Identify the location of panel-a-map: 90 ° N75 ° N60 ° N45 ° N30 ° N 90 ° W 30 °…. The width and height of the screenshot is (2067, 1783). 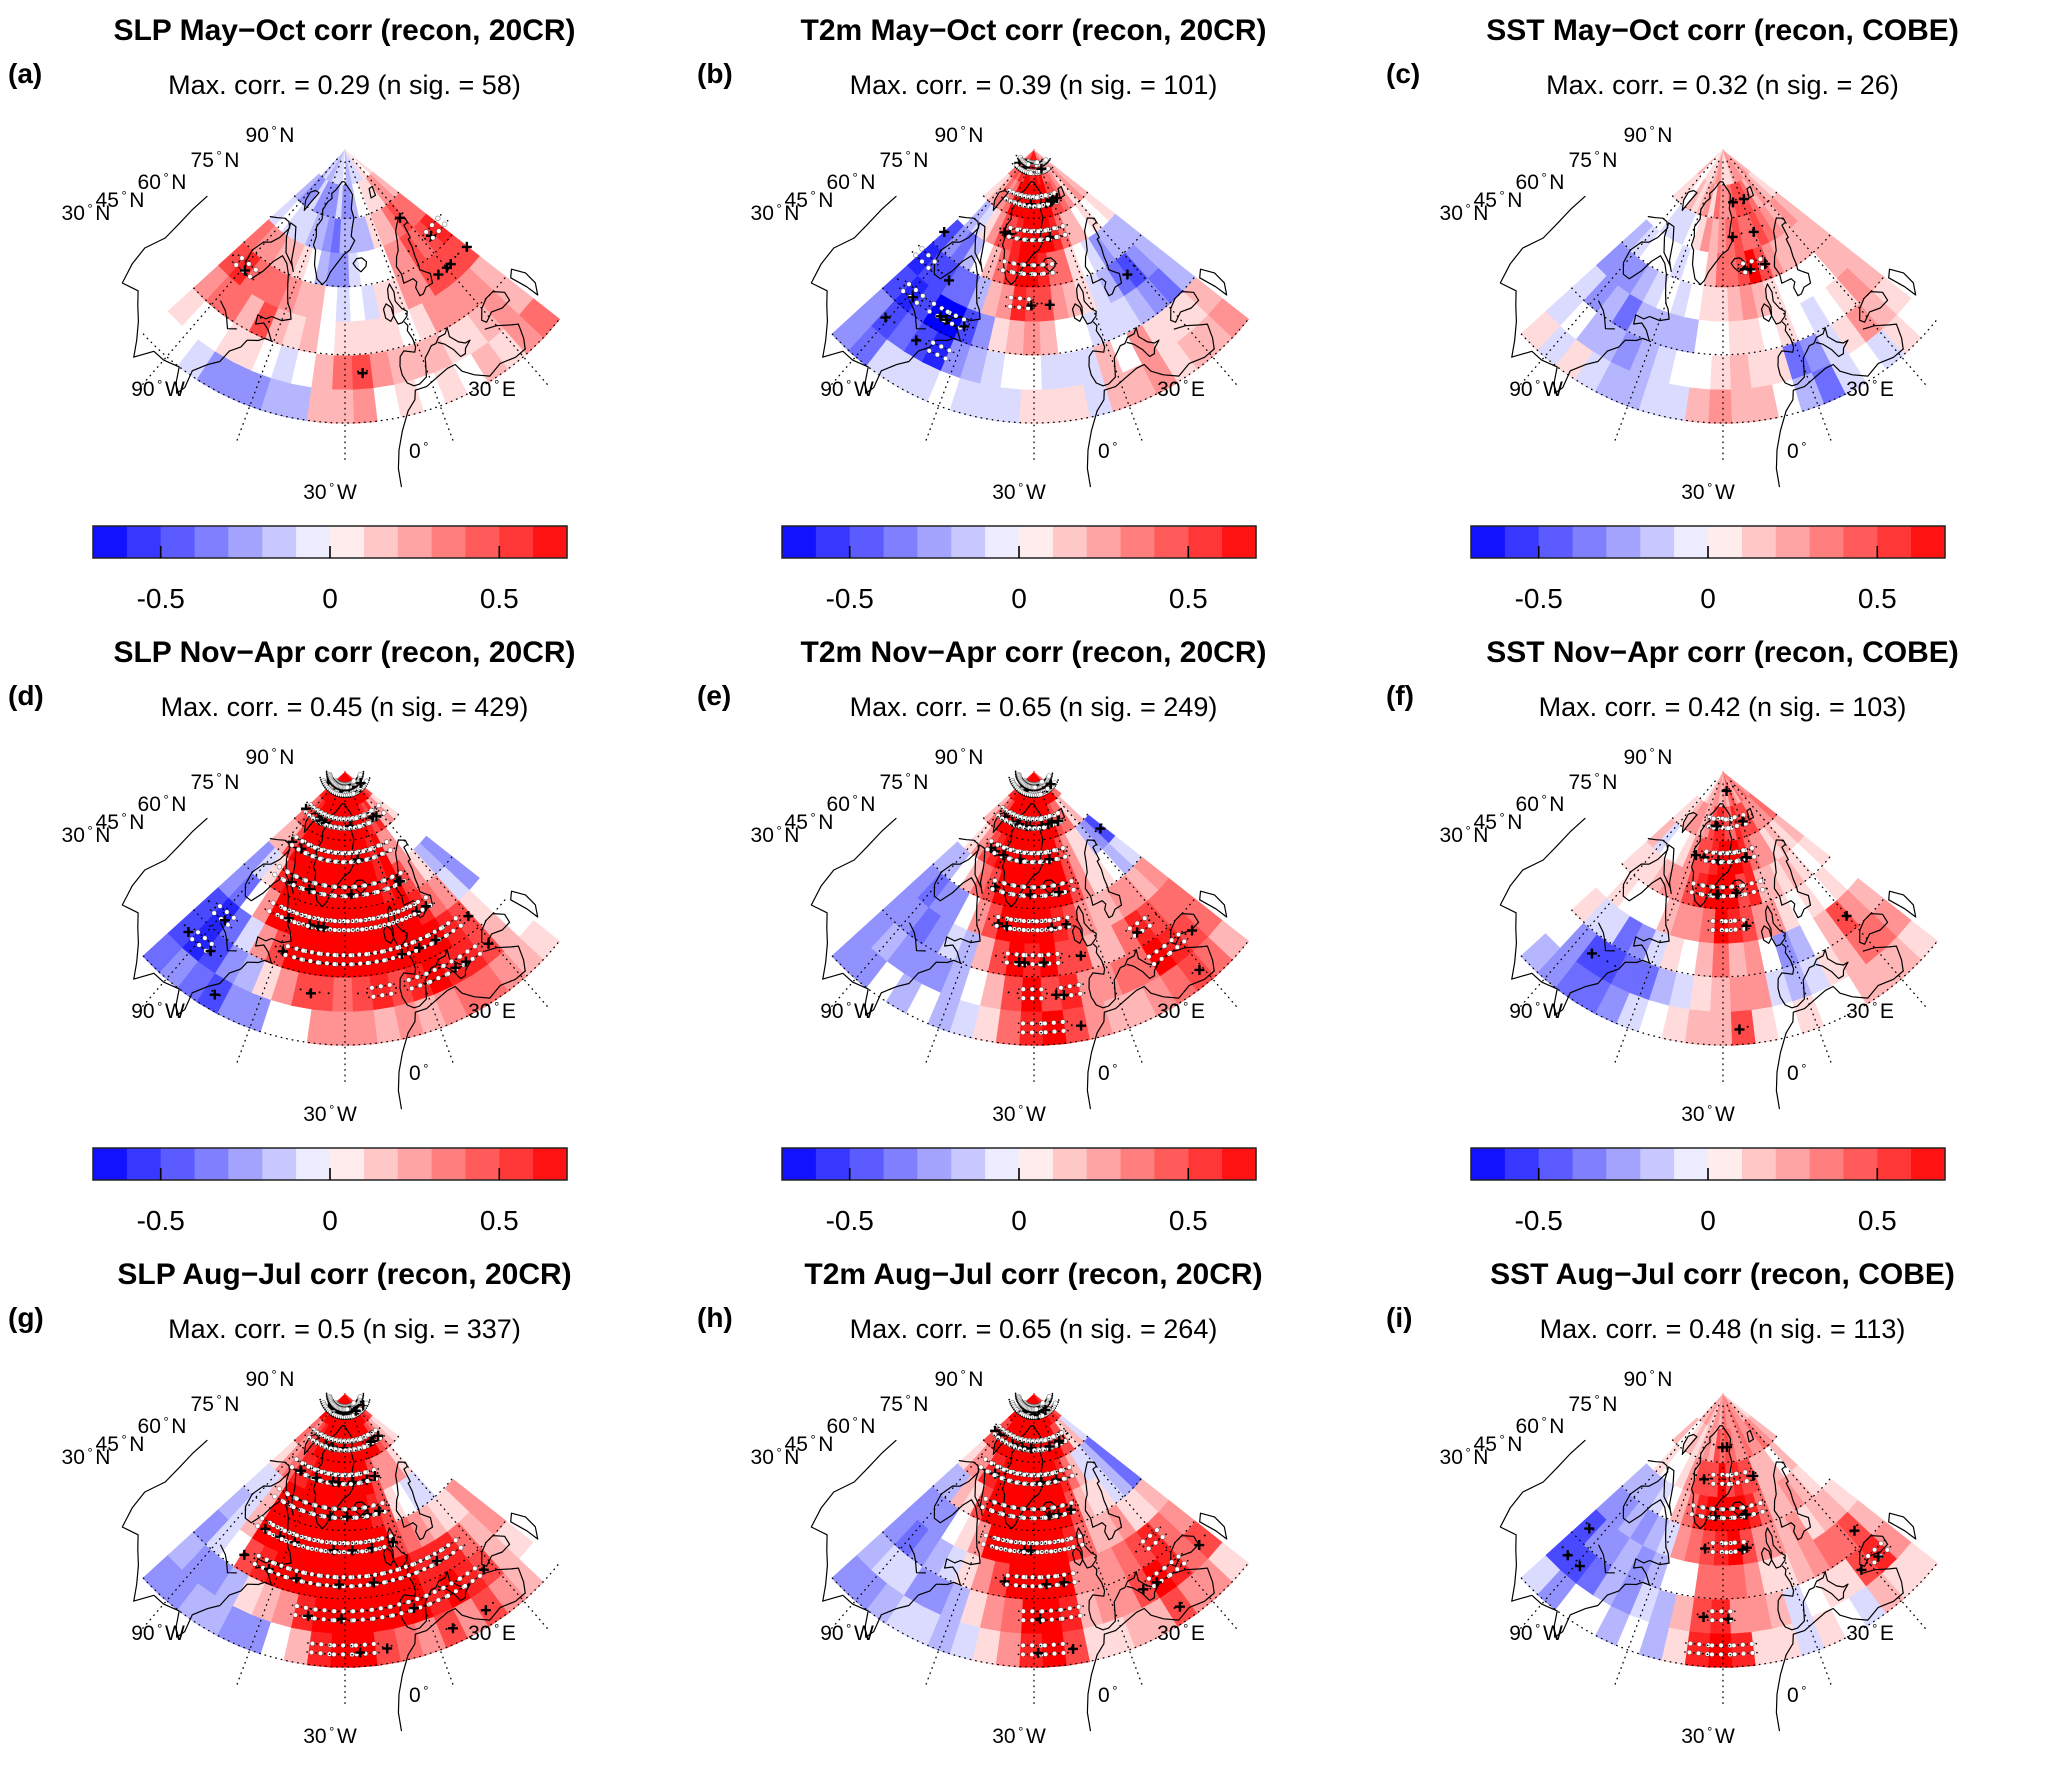
(311, 313).